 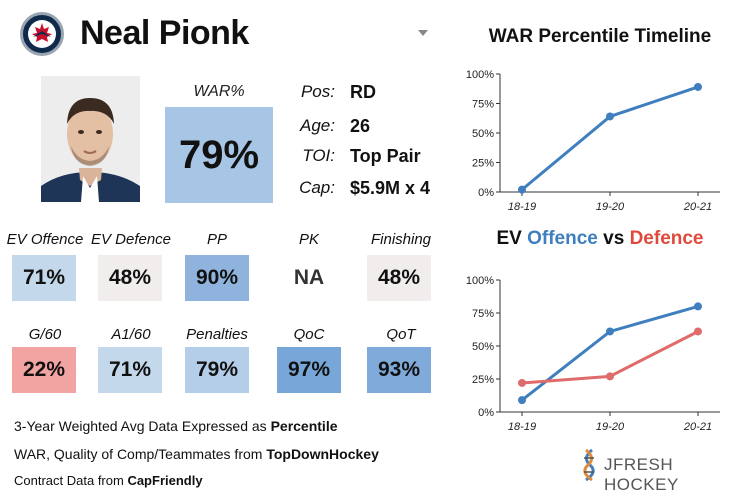 What do you see at coordinates (589, 465) in the screenshot?
I see `brand-logo-icon` at bounding box center [589, 465].